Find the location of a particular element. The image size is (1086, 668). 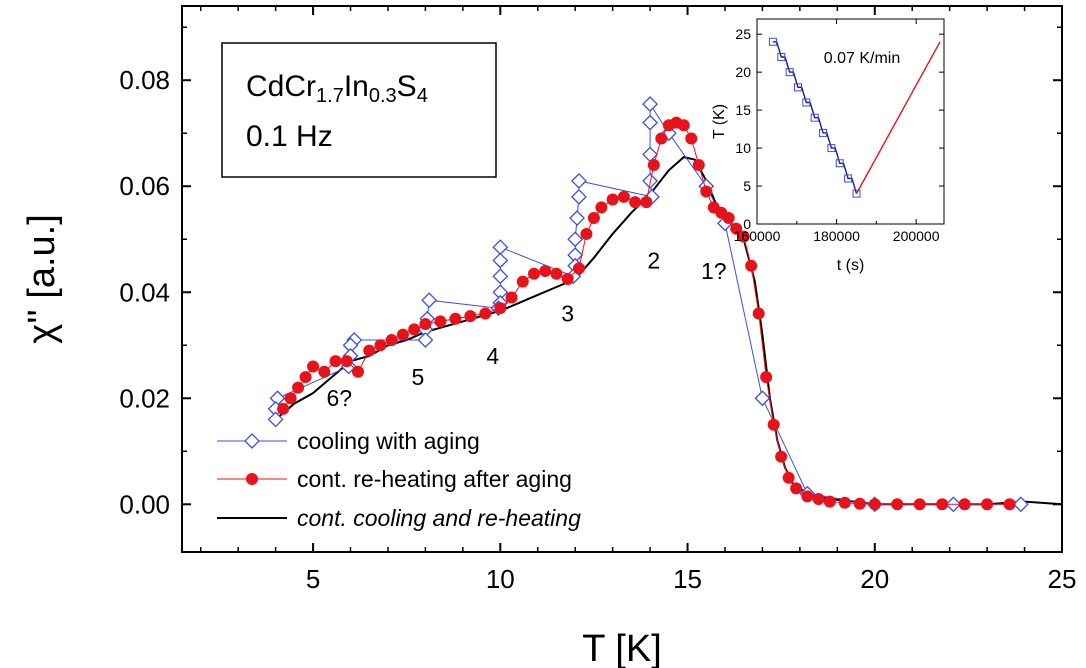

inset-y-tick-label: 5 is located at coordinates (747, 186).